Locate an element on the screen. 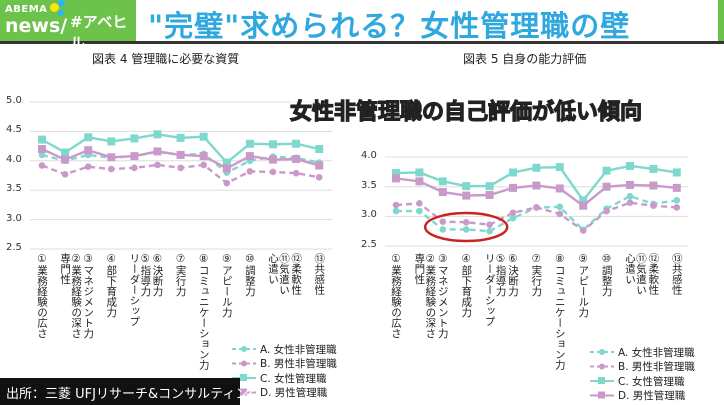 The width and height of the screenshot is (724, 405). x-category-label: ⑬共感性 is located at coordinates (319, 274).